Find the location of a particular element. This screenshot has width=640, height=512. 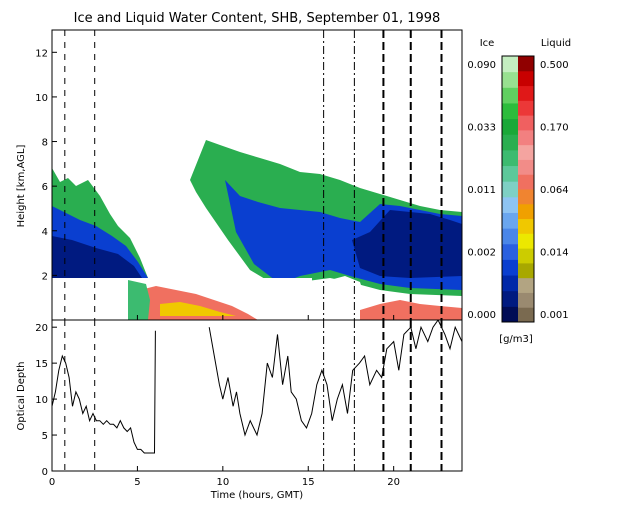

bottom-y-tick-label: 5 is located at coordinates (45, 436).